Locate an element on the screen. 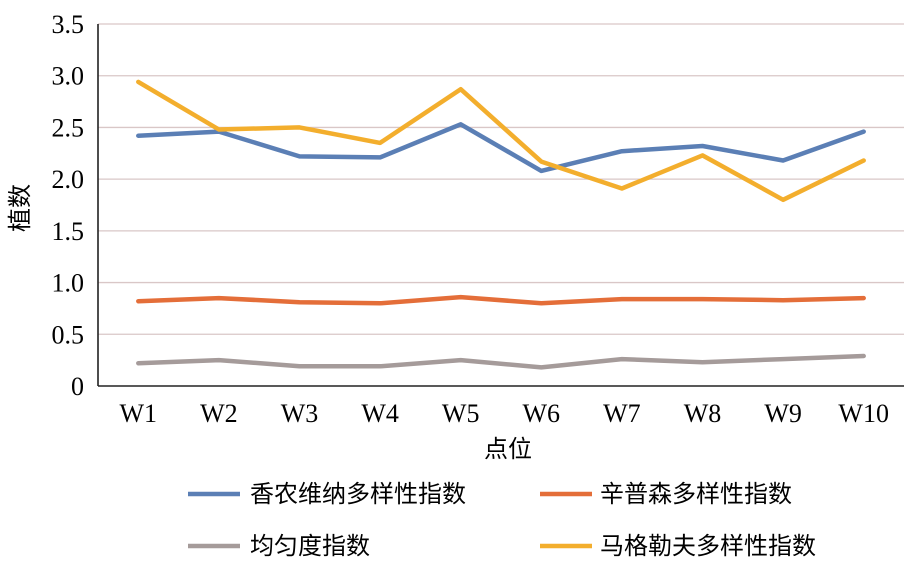 This screenshot has width=921, height=566. x-tick-label: W2 is located at coordinates (219, 413).